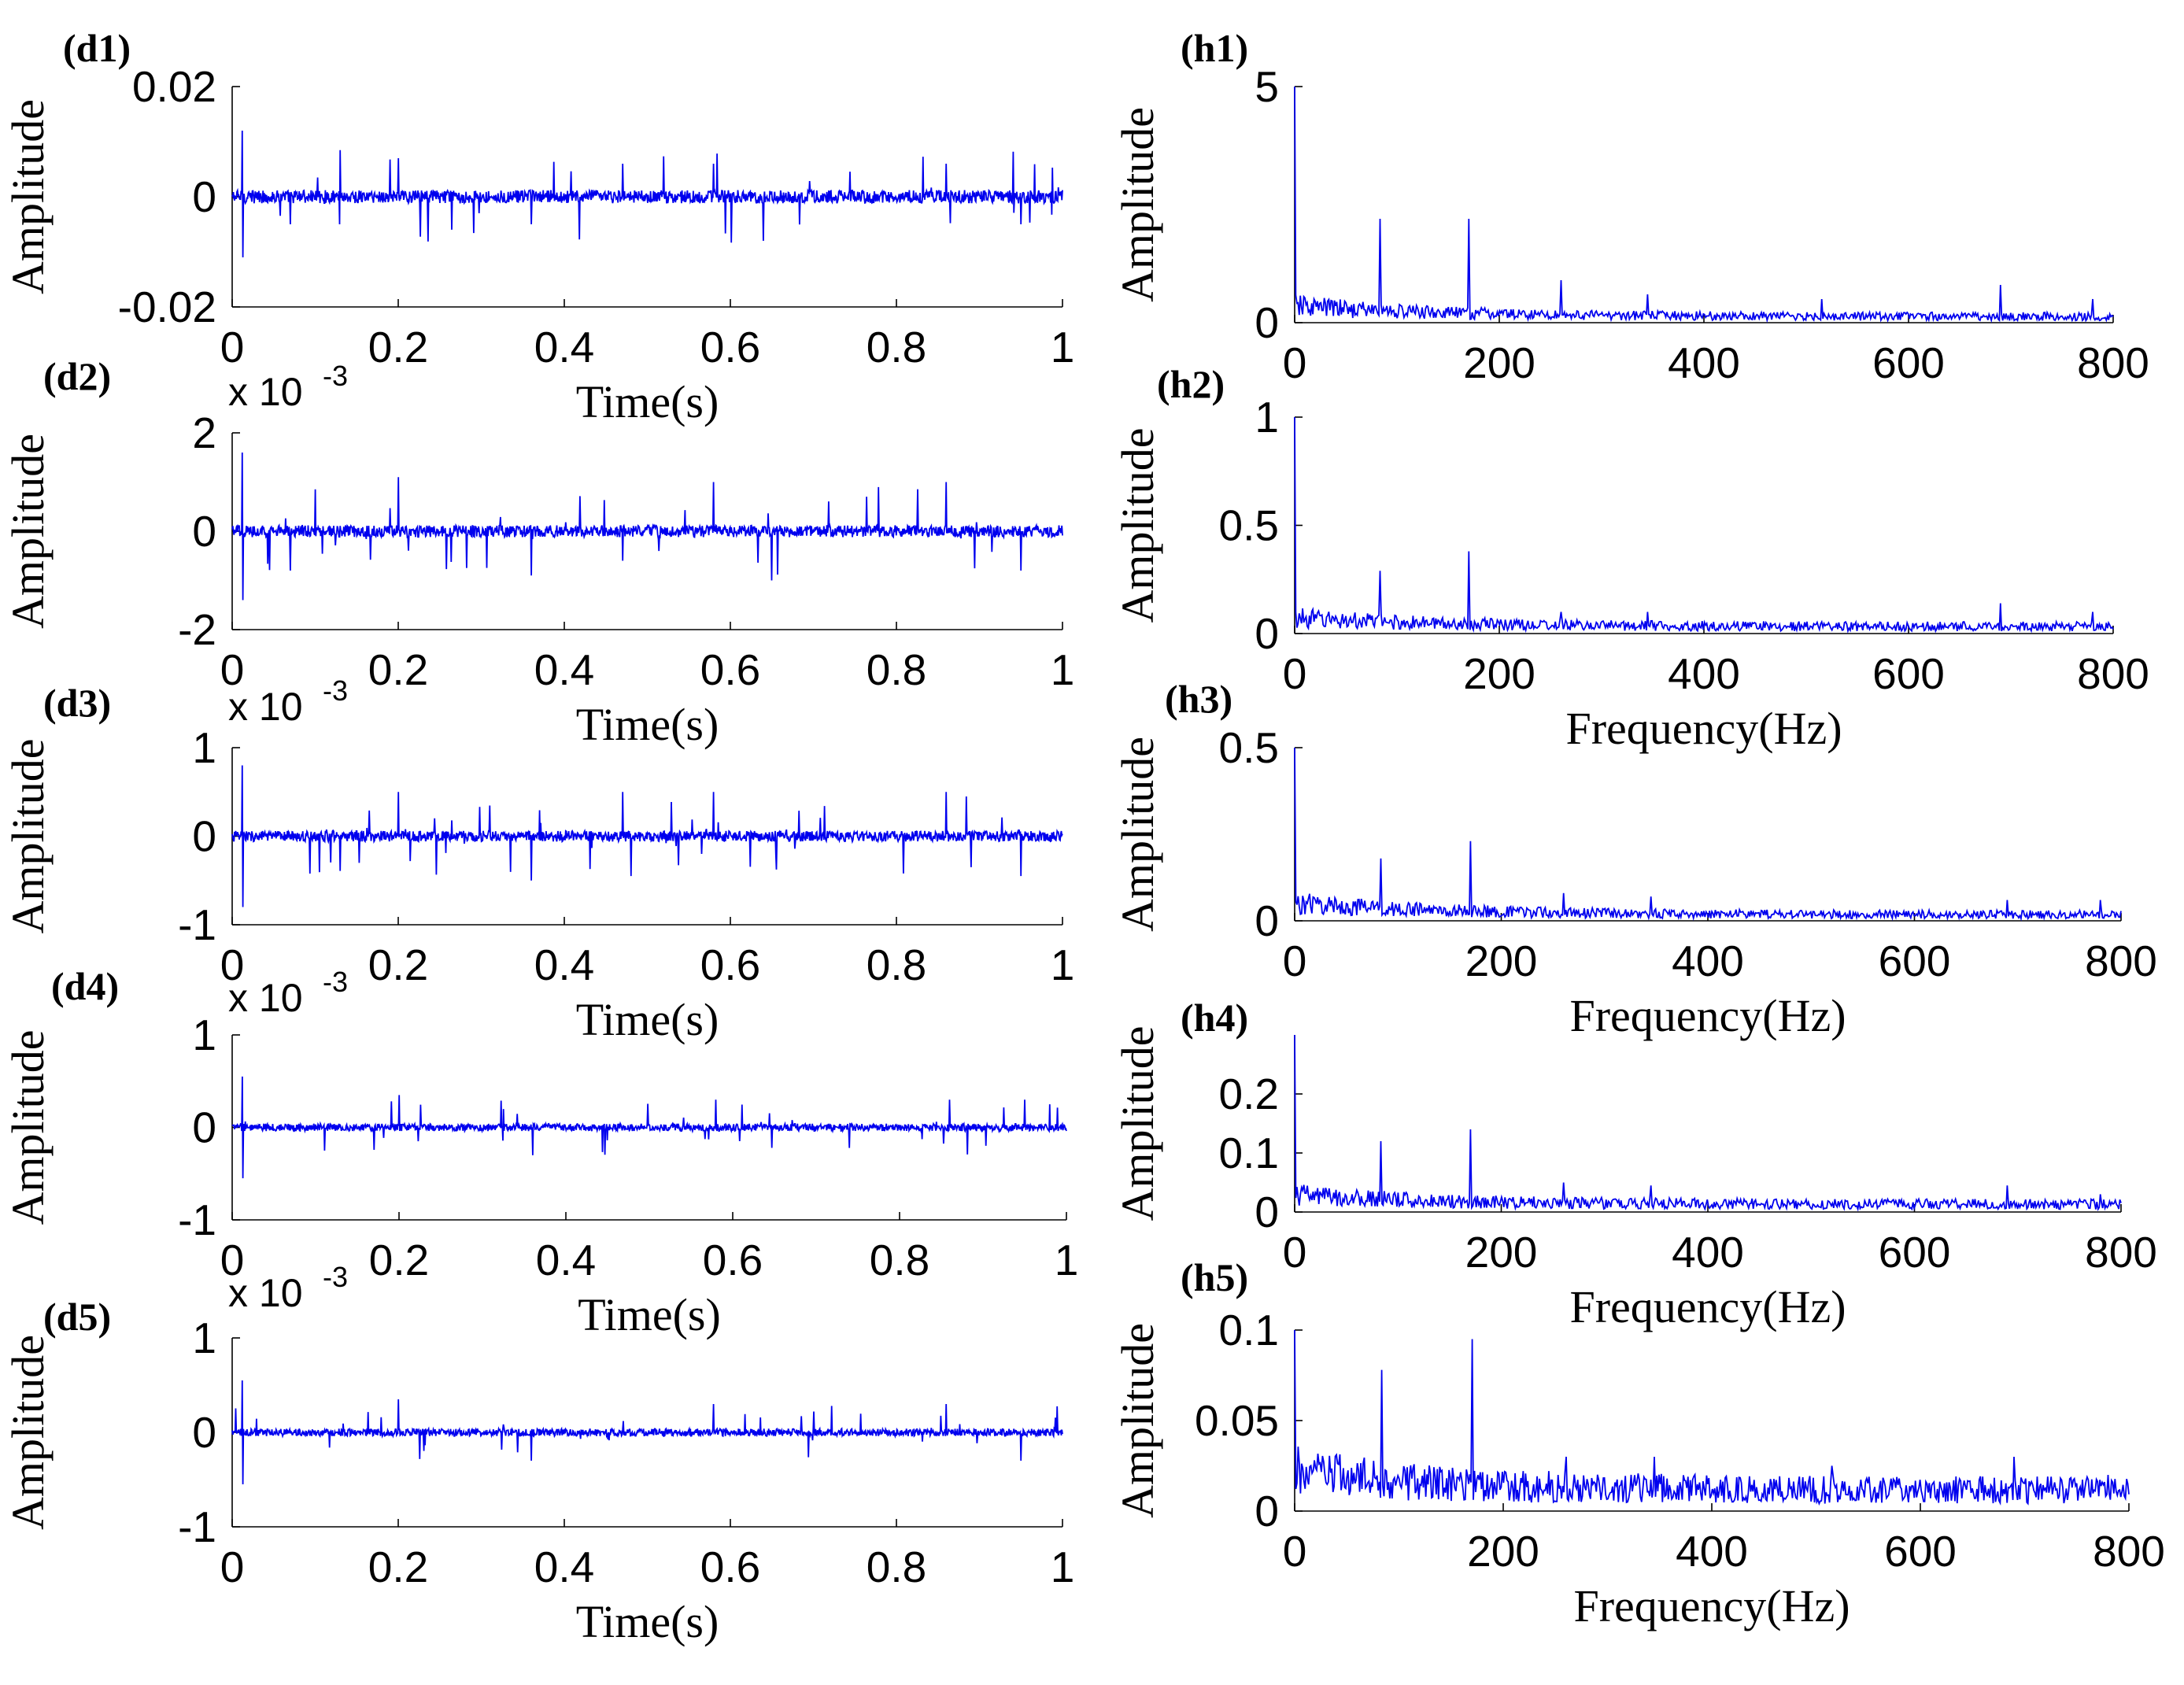  I want to click on panel-label: (d1), so click(97, 48).